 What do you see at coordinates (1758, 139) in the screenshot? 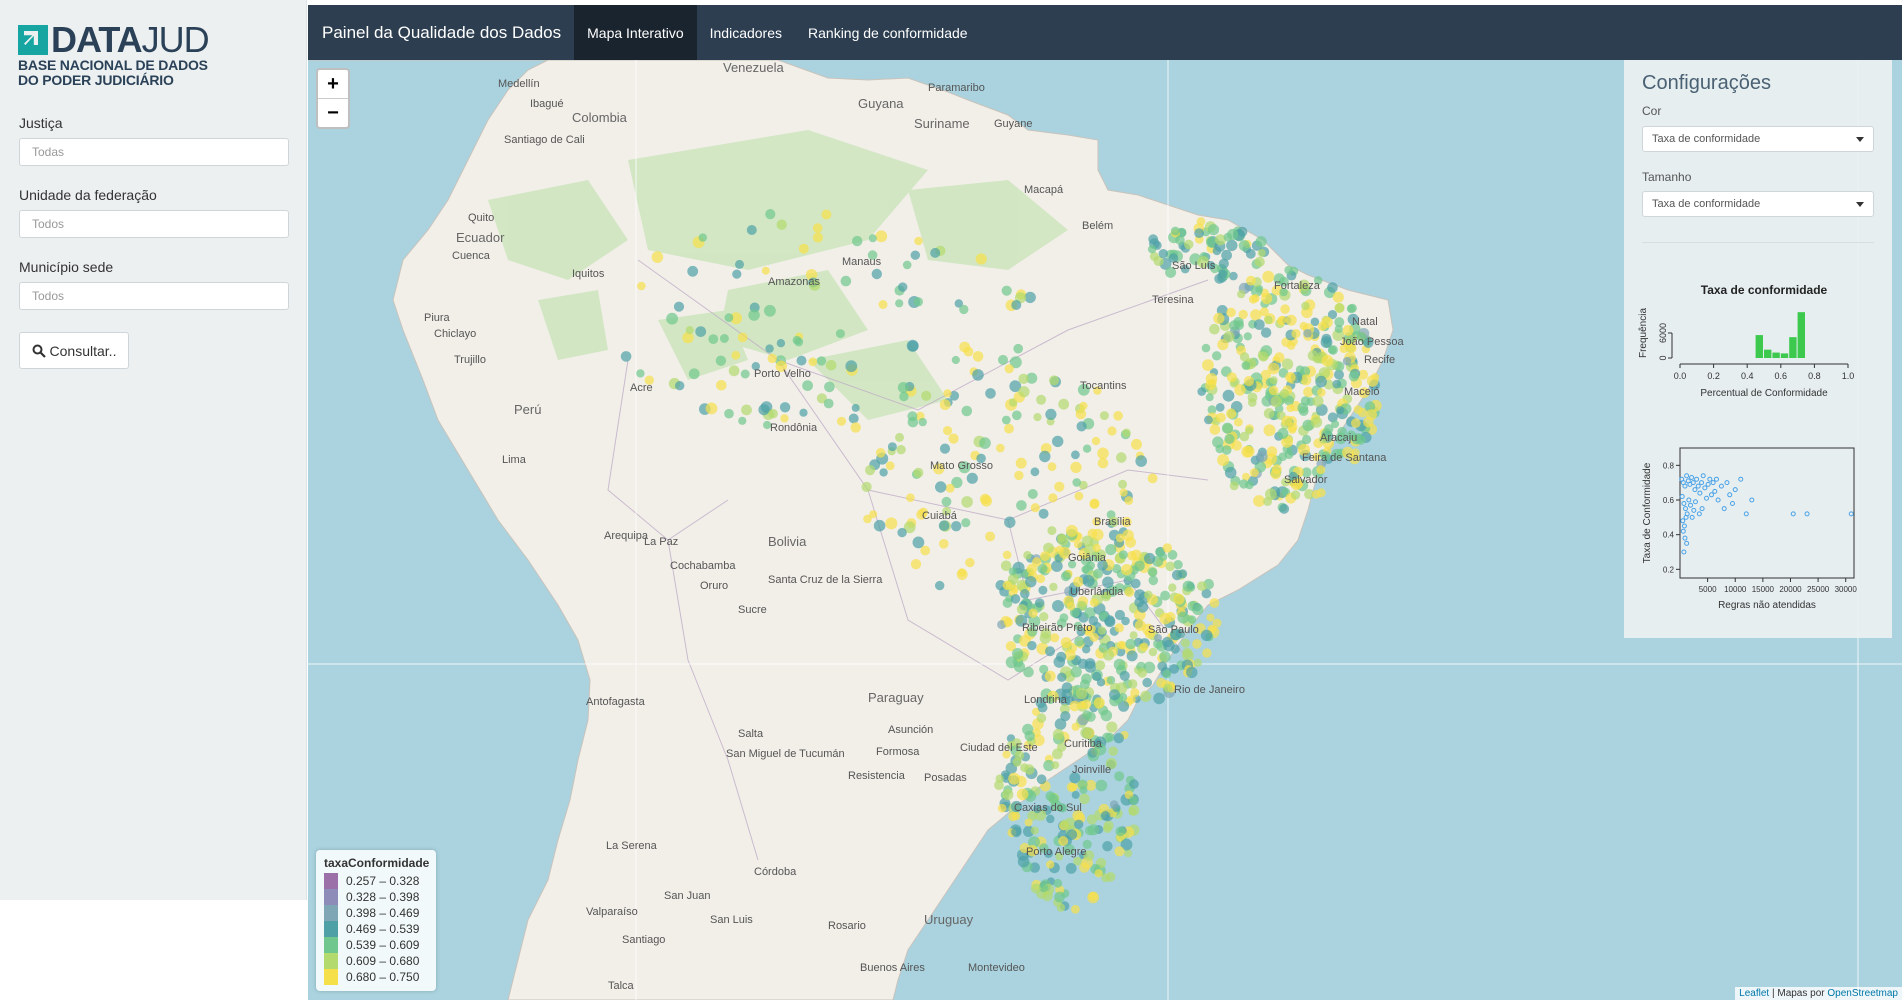
I see `cor-select: Taxa de conformidade` at bounding box center [1758, 139].